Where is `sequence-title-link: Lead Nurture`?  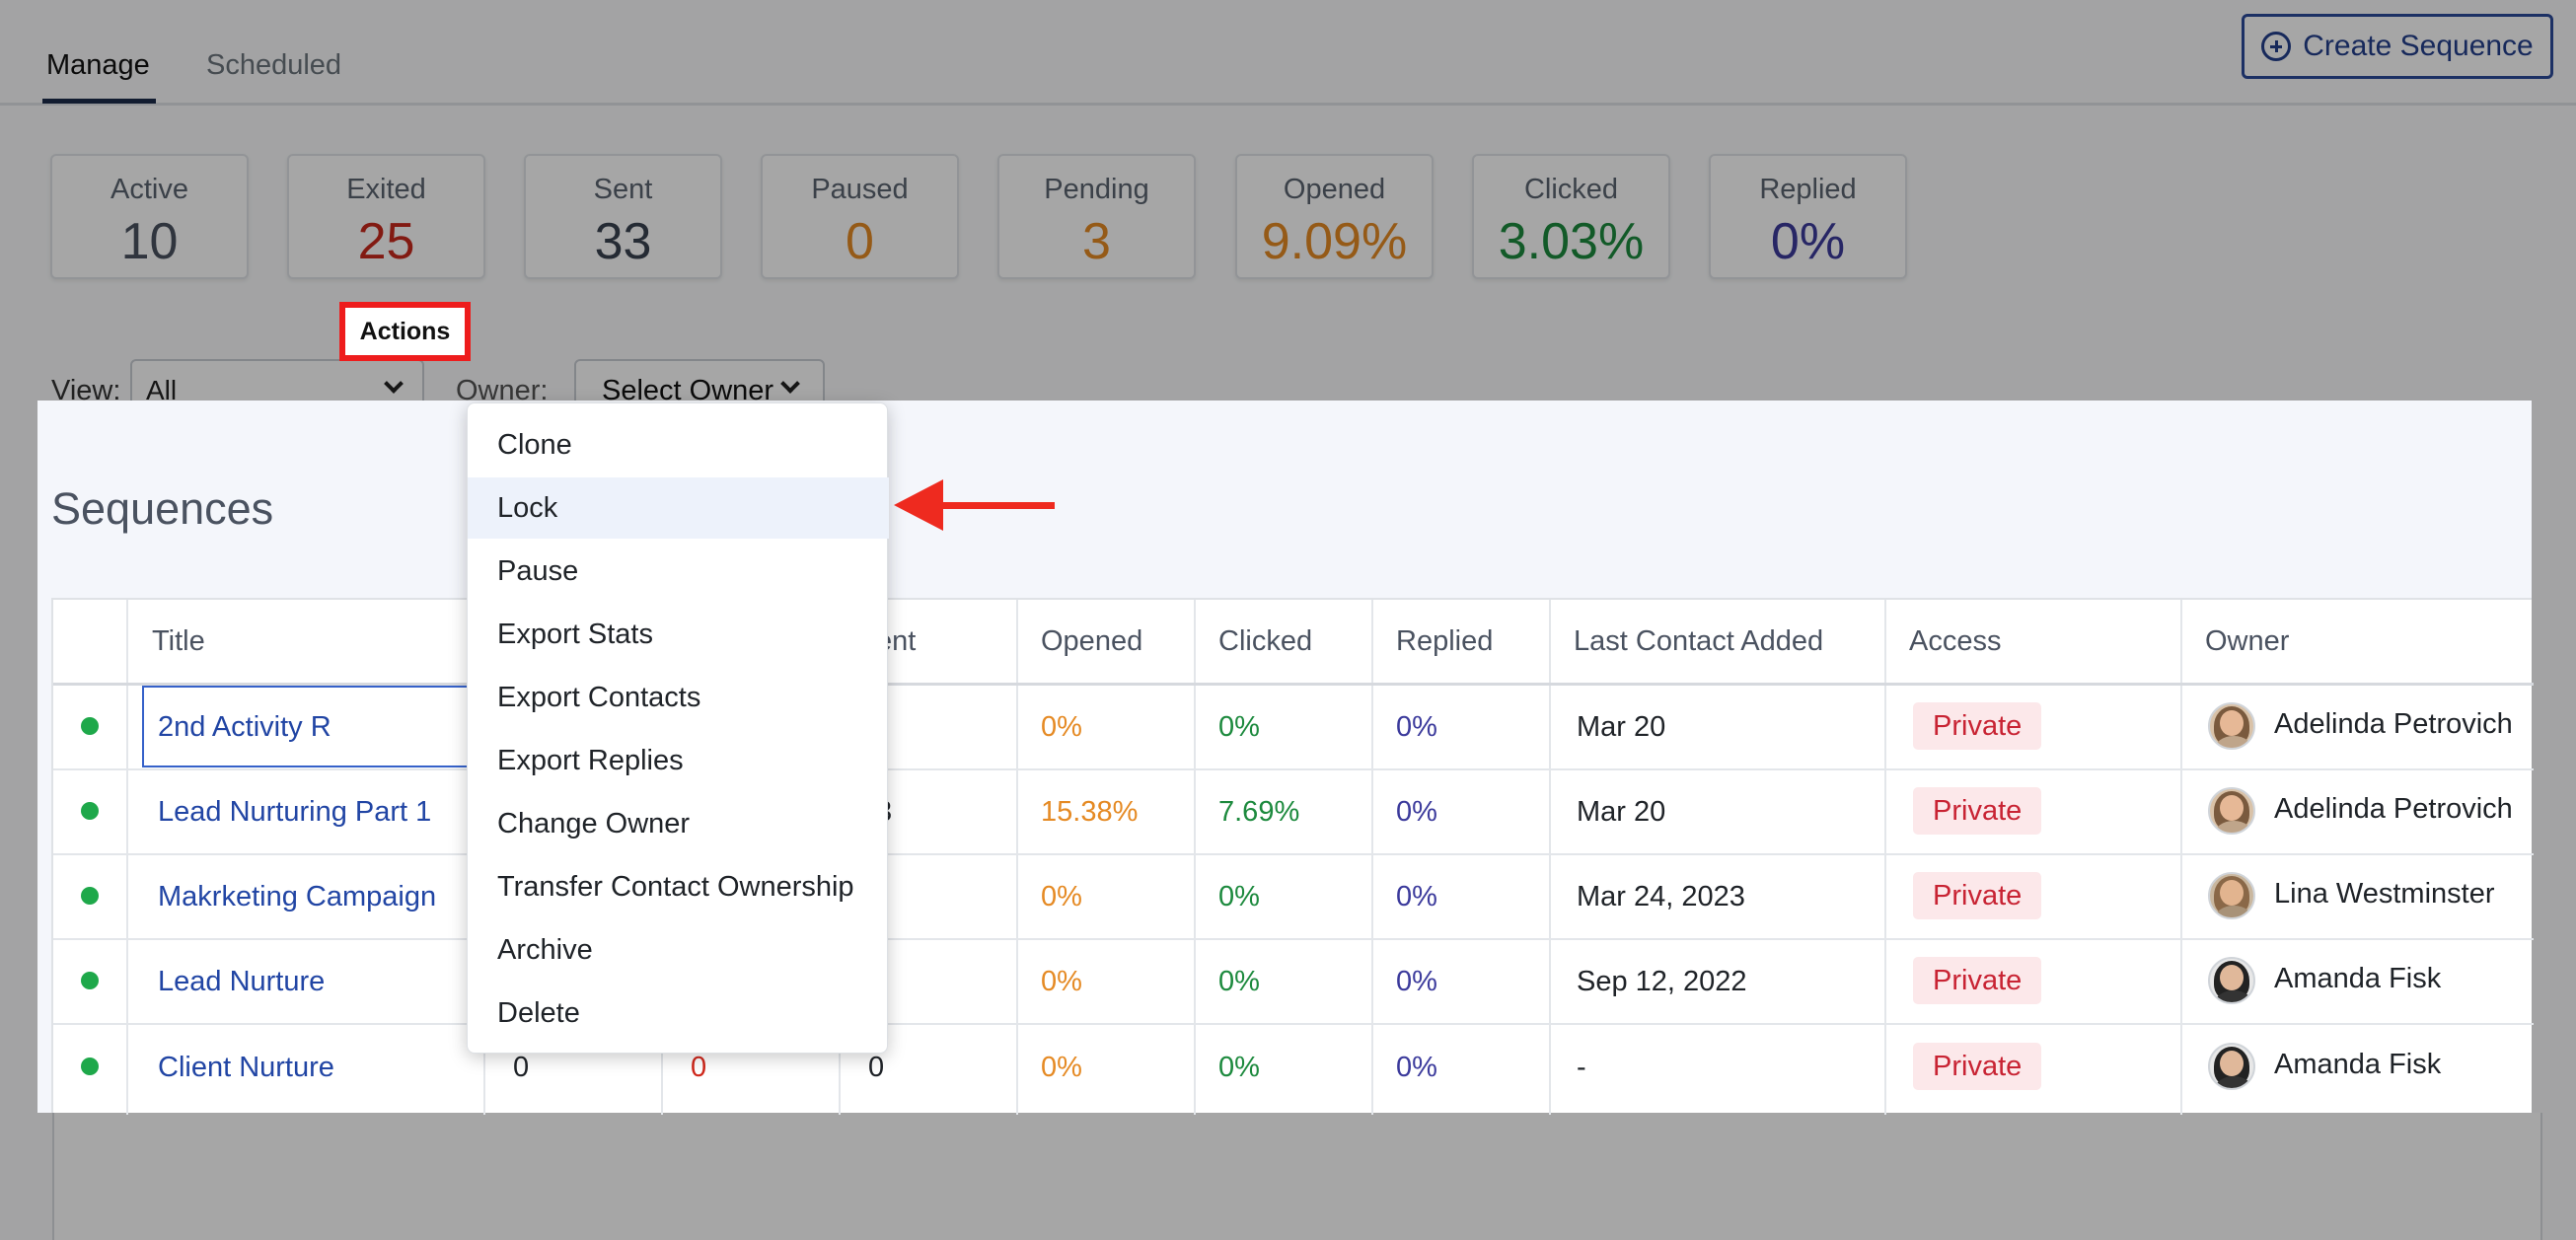 sequence-title-link: Lead Nurture is located at coordinates (242, 981).